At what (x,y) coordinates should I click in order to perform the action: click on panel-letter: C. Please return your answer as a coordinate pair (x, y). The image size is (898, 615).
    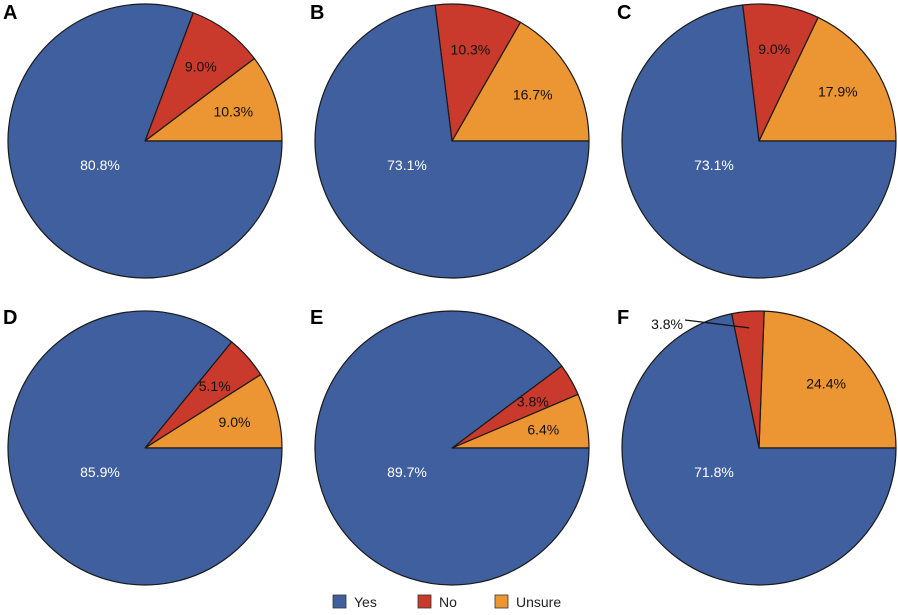
    Looking at the image, I should click on (624, 13).